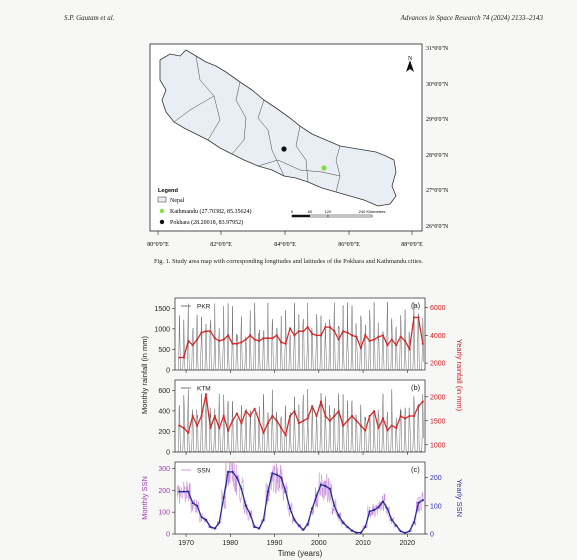 Image resolution: width=577 pixels, height=560 pixels. I want to click on x-tick-label: 2020, so click(408, 543).